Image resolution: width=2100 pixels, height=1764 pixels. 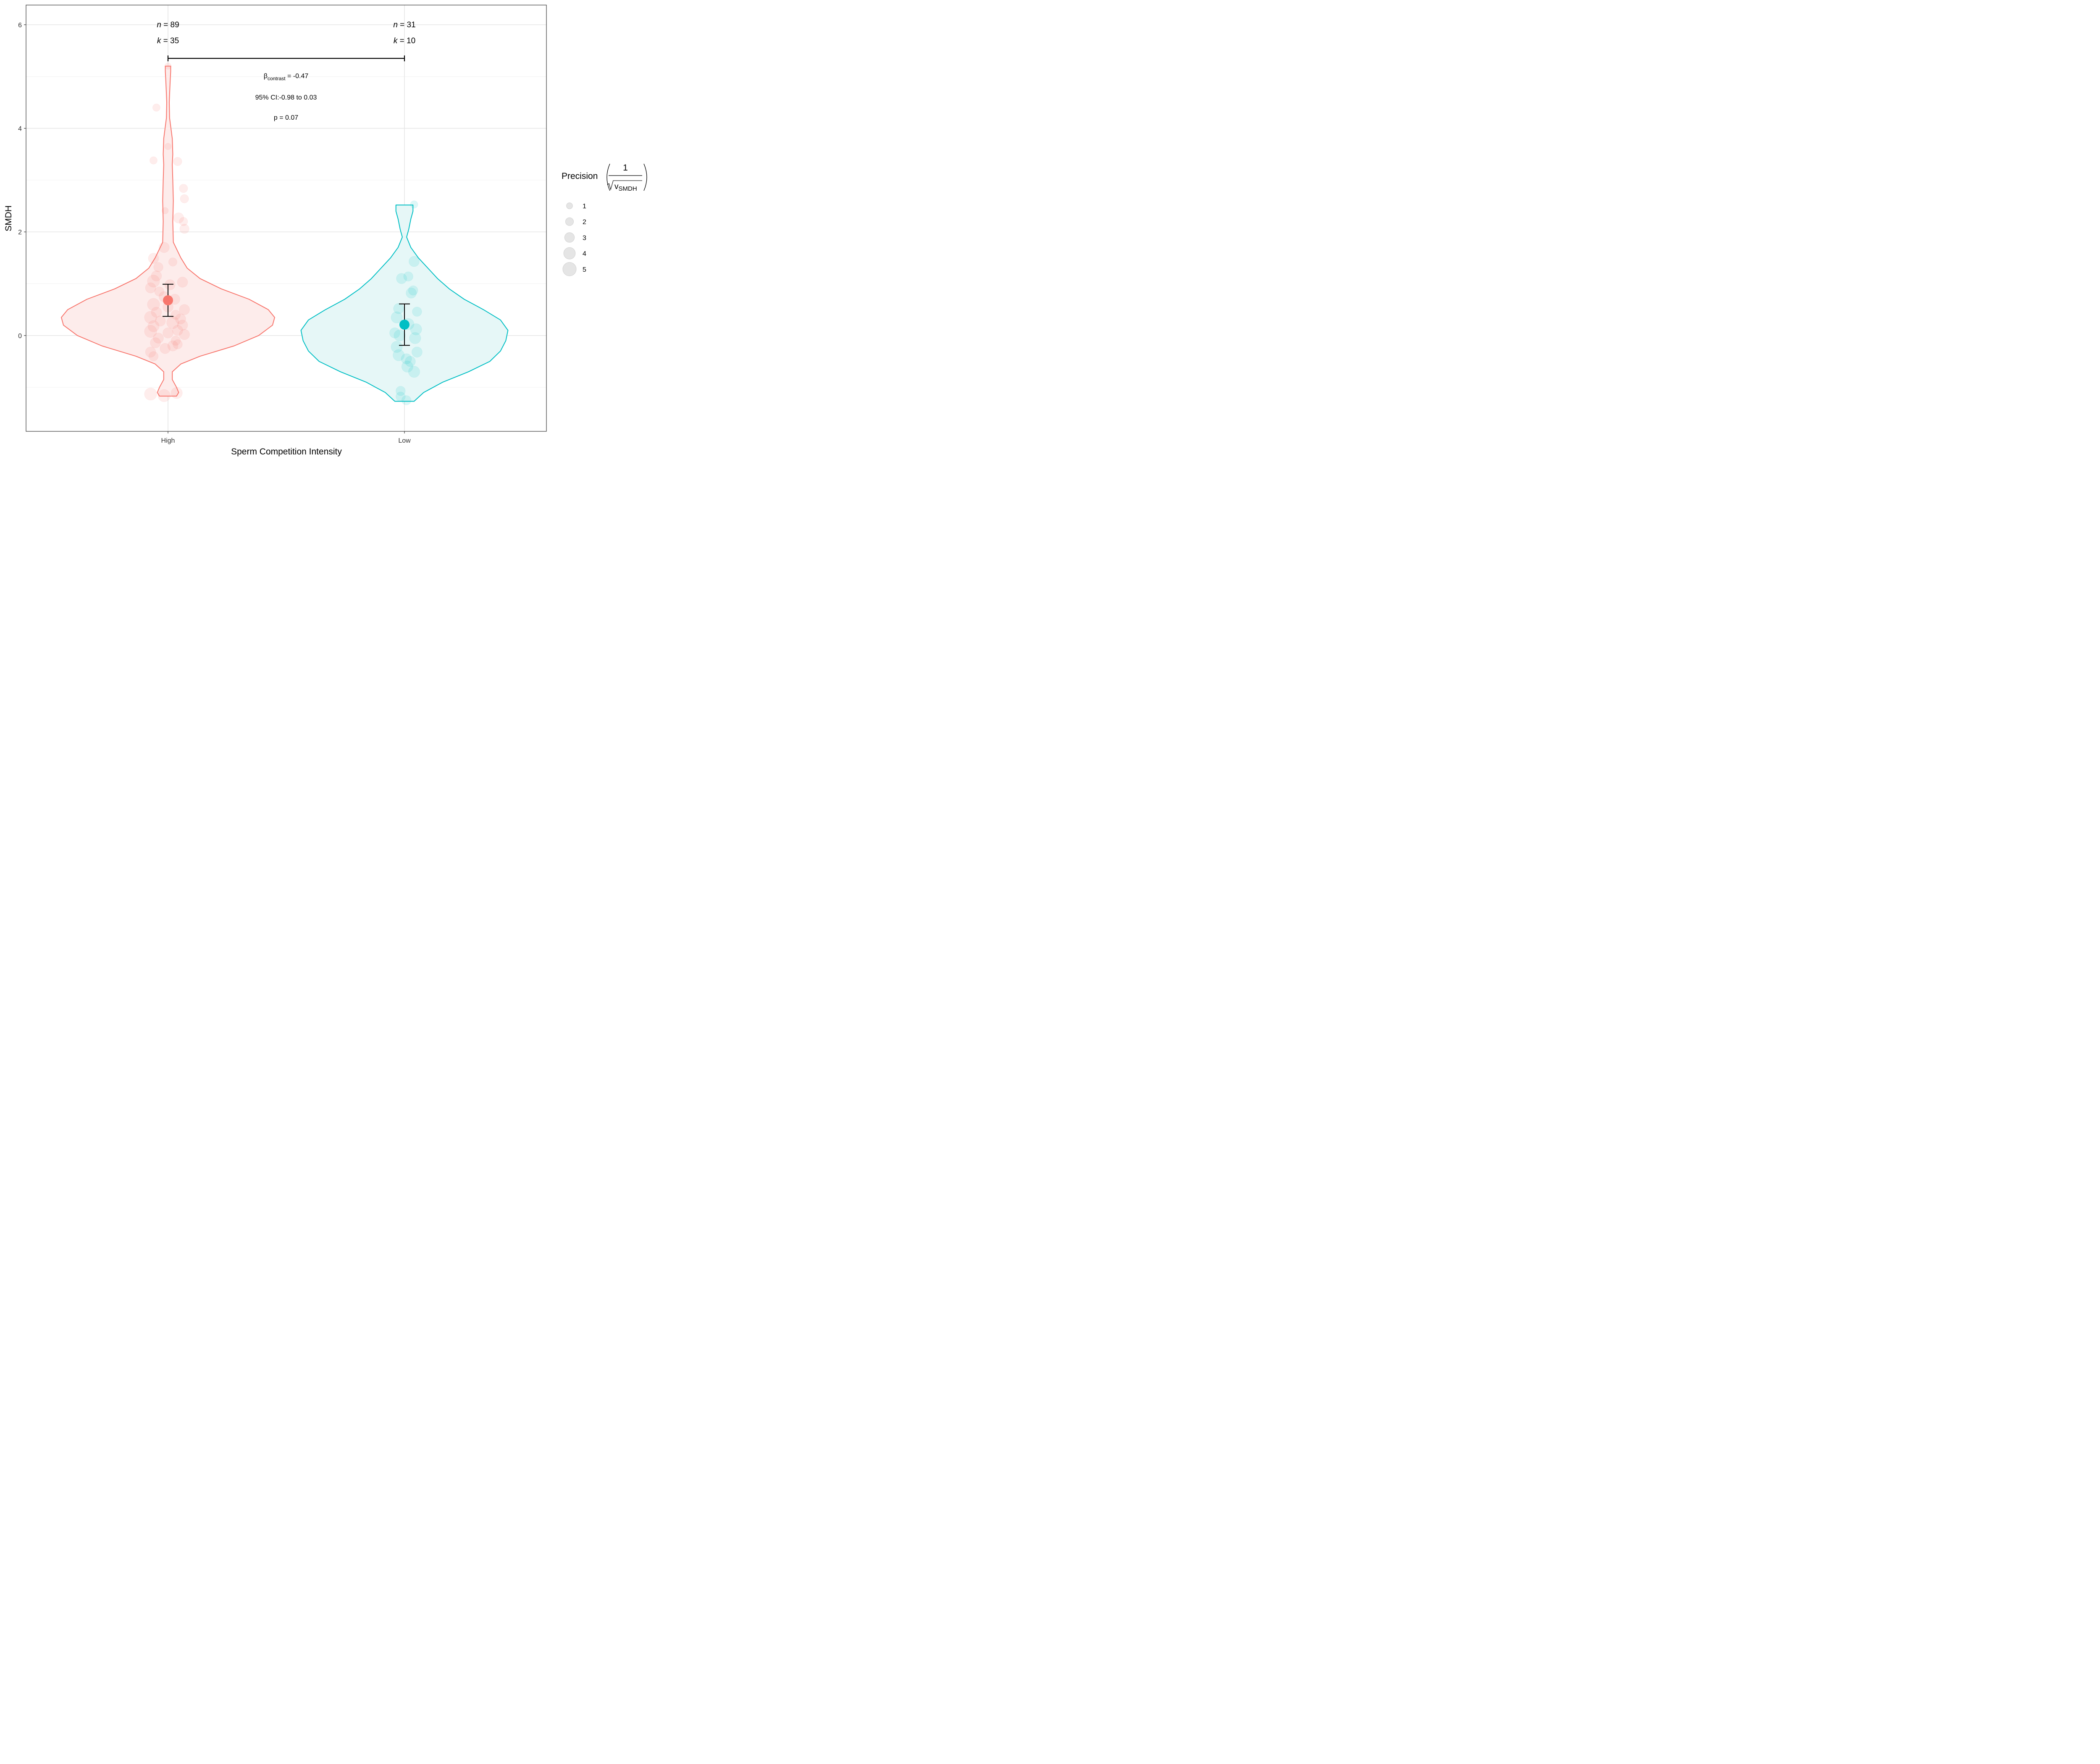 I want to click on y-axis-title: SMDH, so click(x=8, y=218).